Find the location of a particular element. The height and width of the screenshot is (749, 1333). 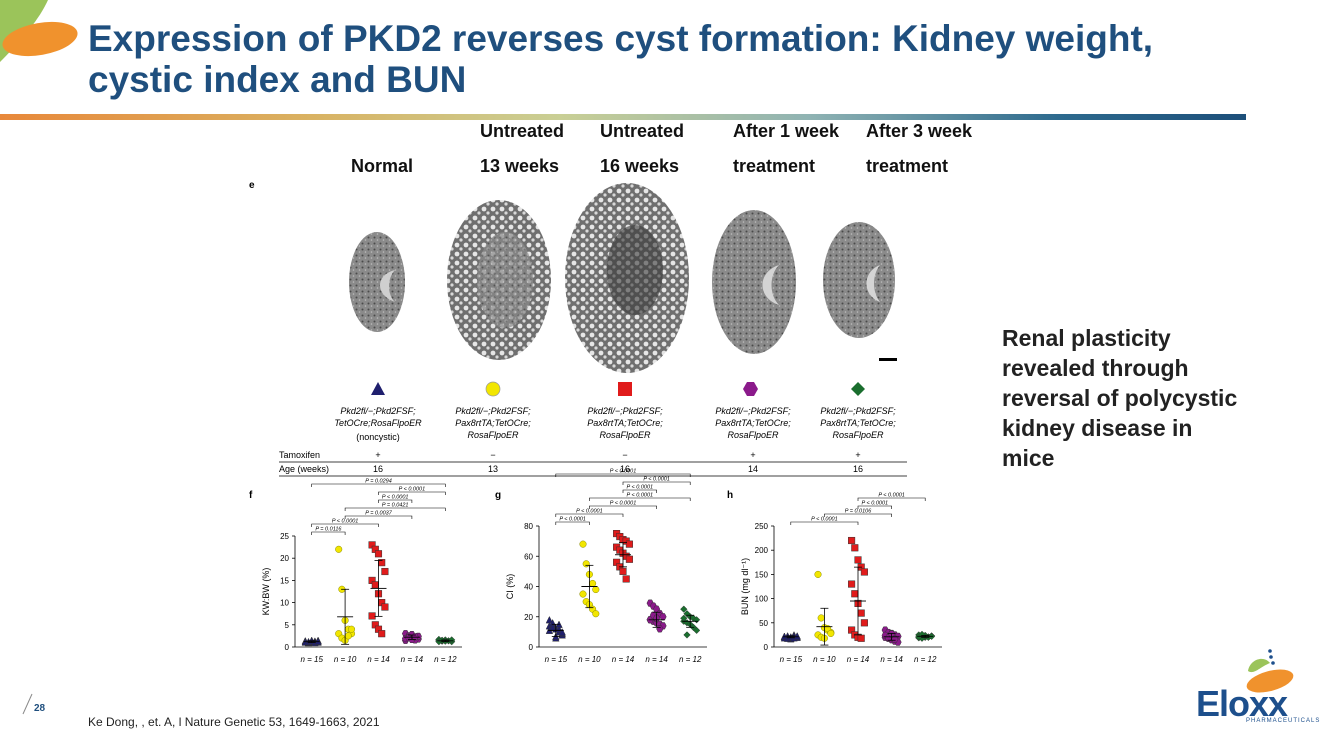

genotype-untreated-16-line2: Pax8rtTA;TetOCre; is located at coordinates (625, 423).